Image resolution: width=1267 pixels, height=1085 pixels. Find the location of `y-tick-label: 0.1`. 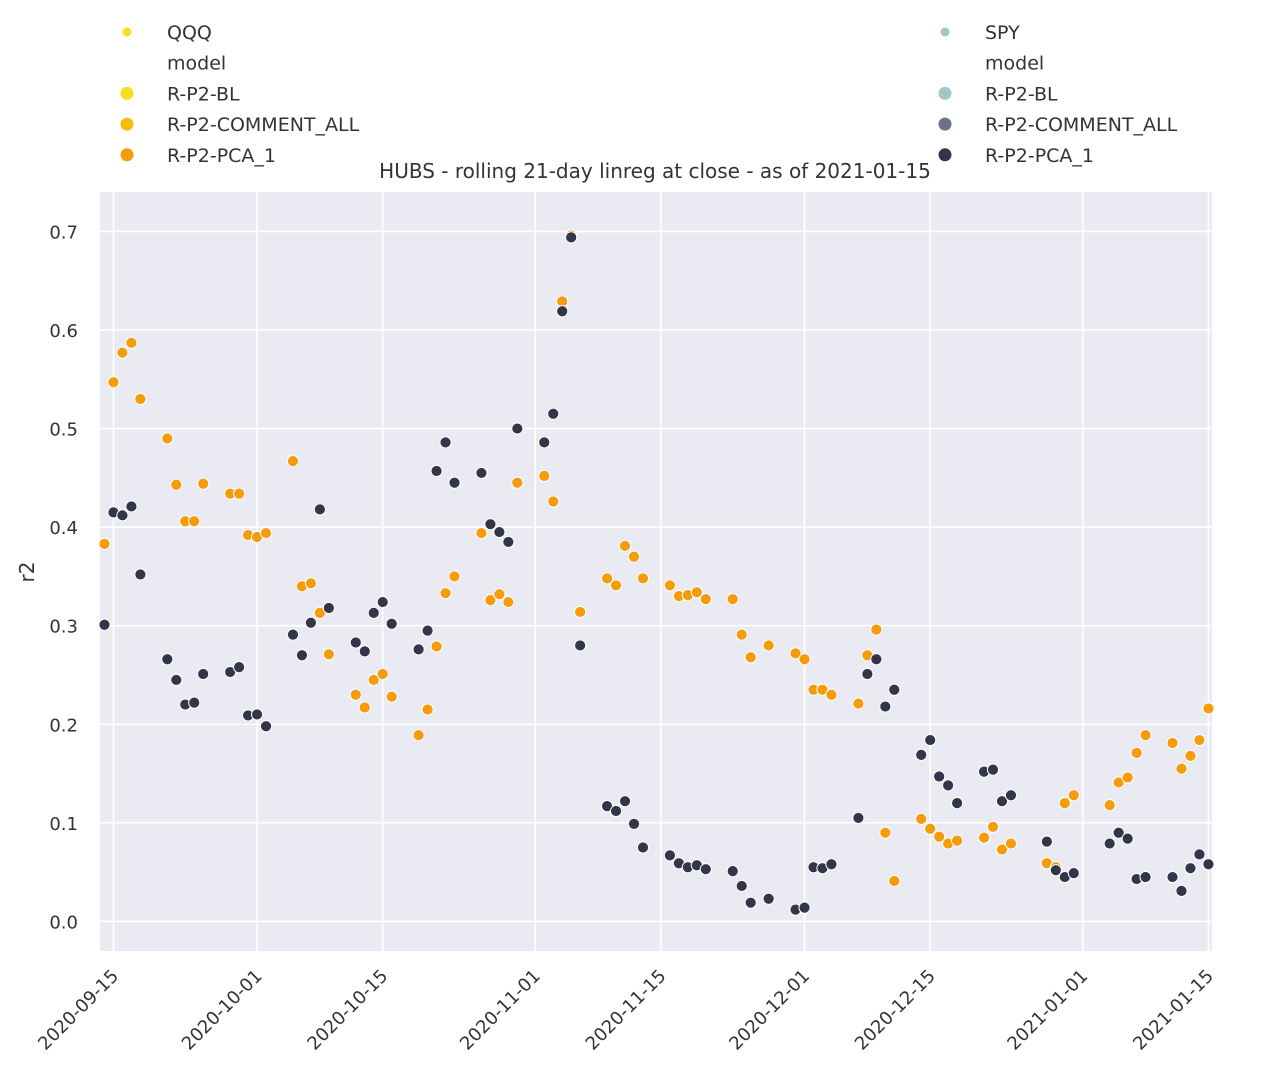

y-tick-label: 0.1 is located at coordinates (63, 824).